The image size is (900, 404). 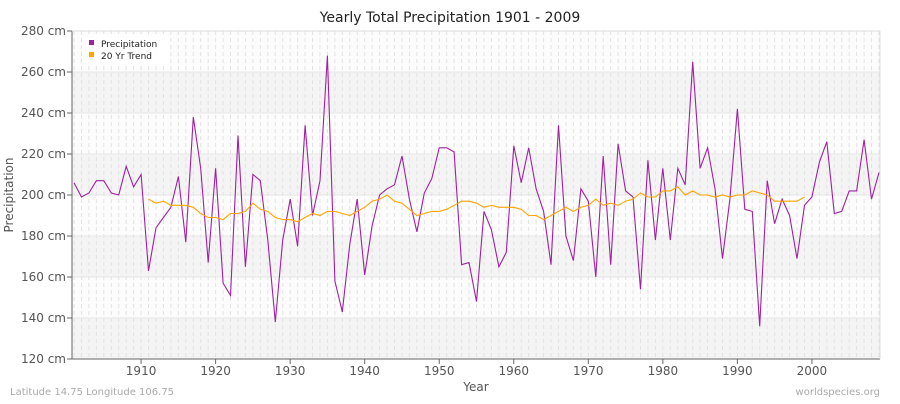 I want to click on legend-box, so click(x=126, y=49).